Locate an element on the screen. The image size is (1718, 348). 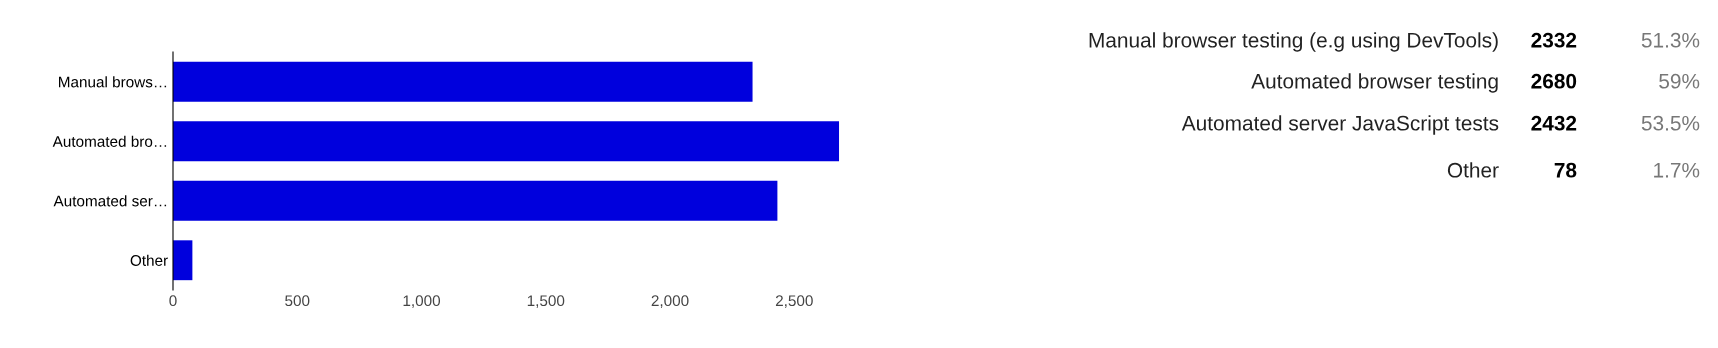
y-tick-label: Other is located at coordinates (149, 260).